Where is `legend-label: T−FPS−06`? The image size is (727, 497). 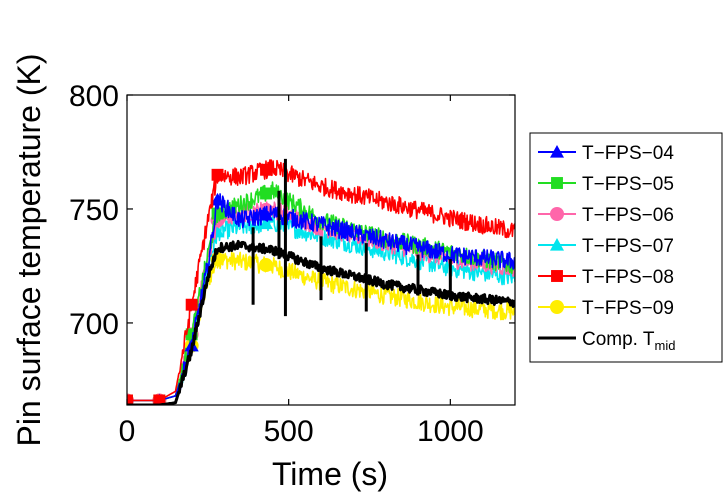
legend-label: T−FPS−06 is located at coordinates (628, 215).